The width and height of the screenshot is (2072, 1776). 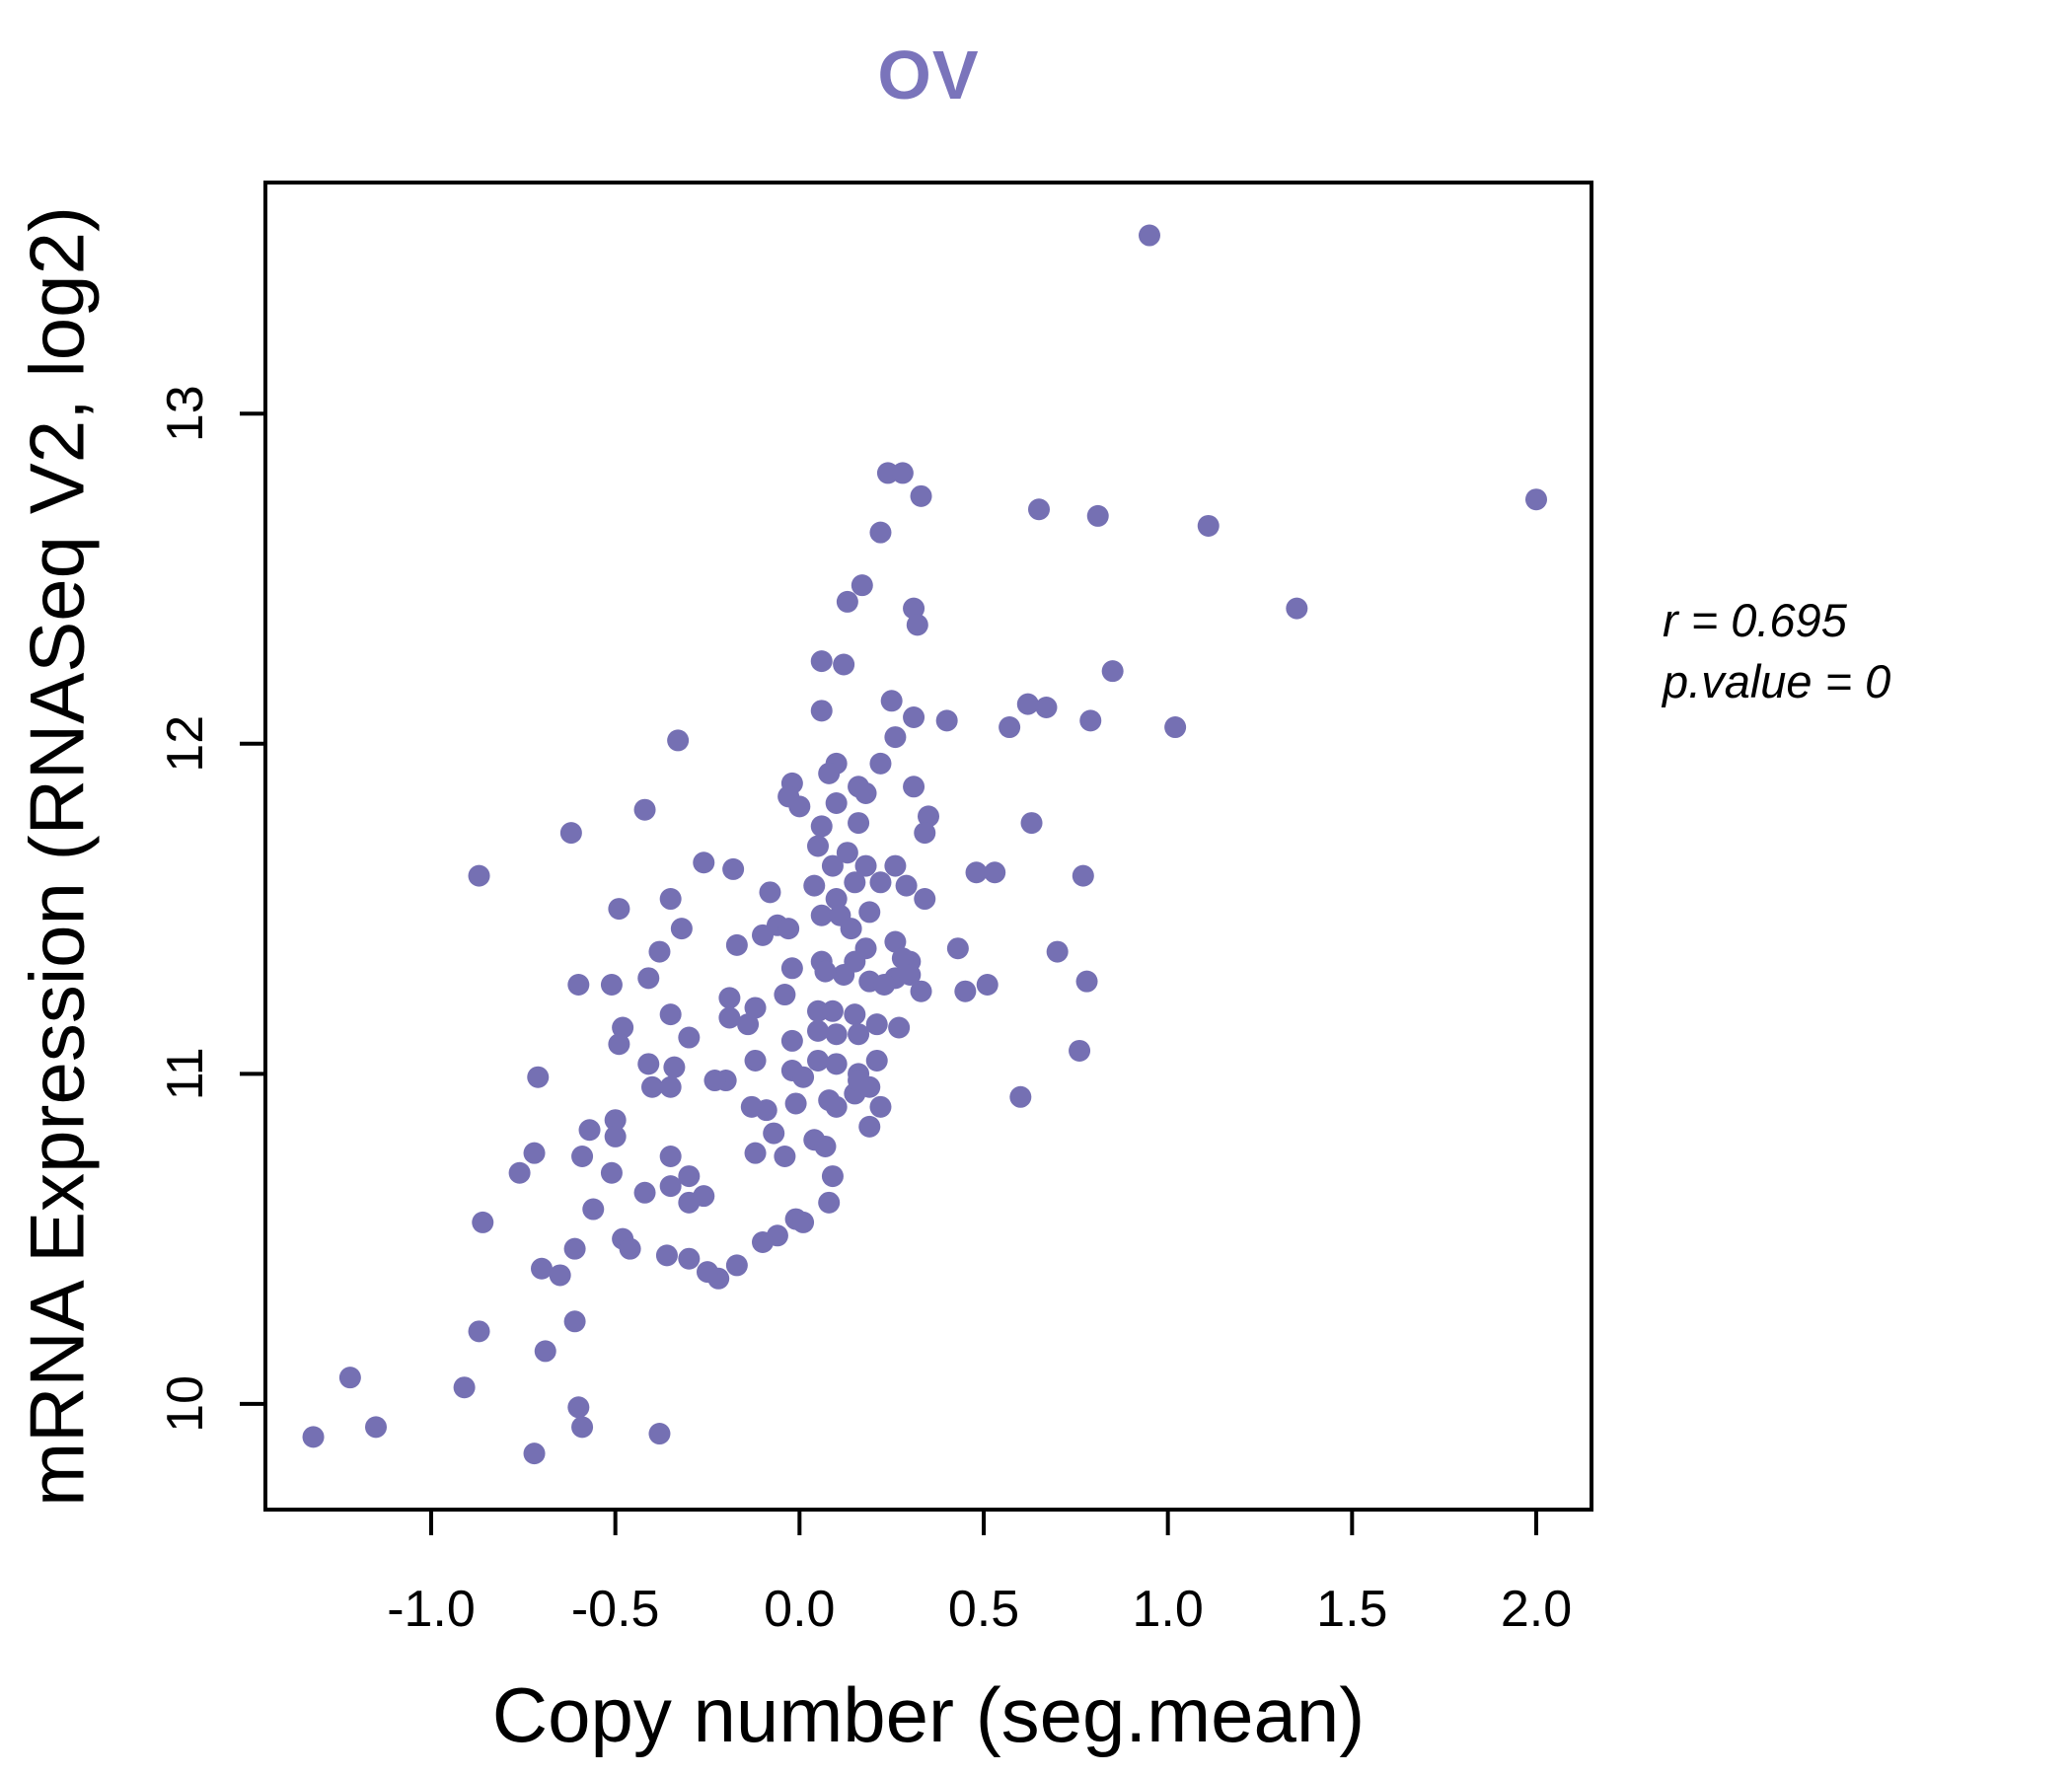 What do you see at coordinates (431, 1610) in the screenshot?
I see `x-tick-label: -1.0` at bounding box center [431, 1610].